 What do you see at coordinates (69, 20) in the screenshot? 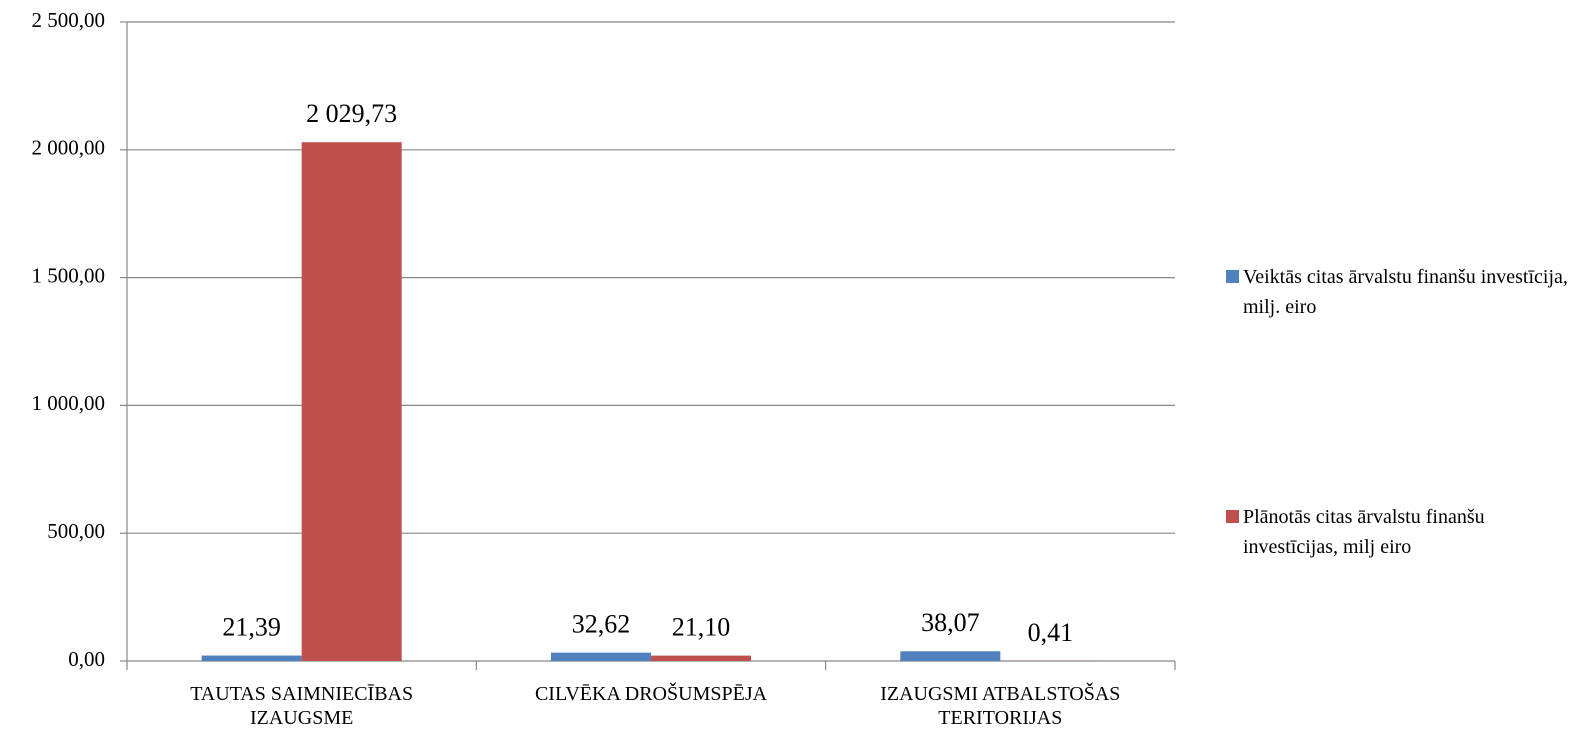
I see `y-tick-label: 2 500,00` at bounding box center [69, 20].